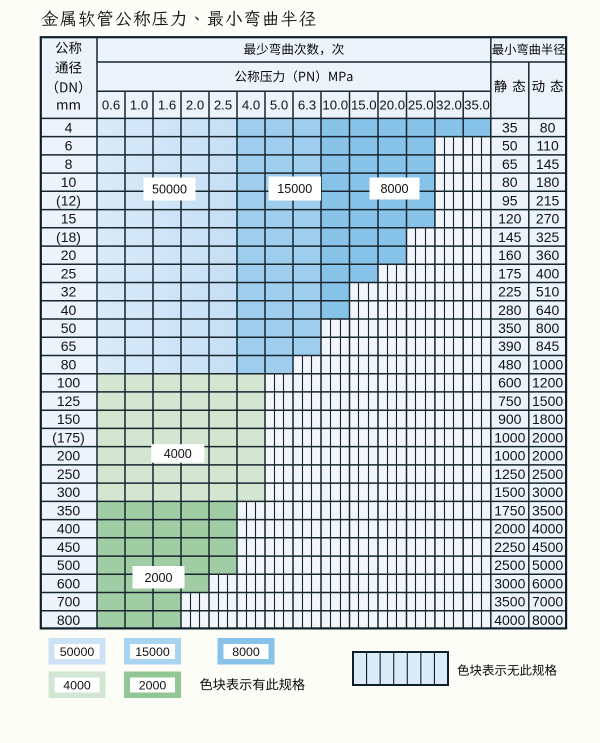  What do you see at coordinates (307, 105) in the screenshot?
I see `svg-text: 6.3` at bounding box center [307, 105].